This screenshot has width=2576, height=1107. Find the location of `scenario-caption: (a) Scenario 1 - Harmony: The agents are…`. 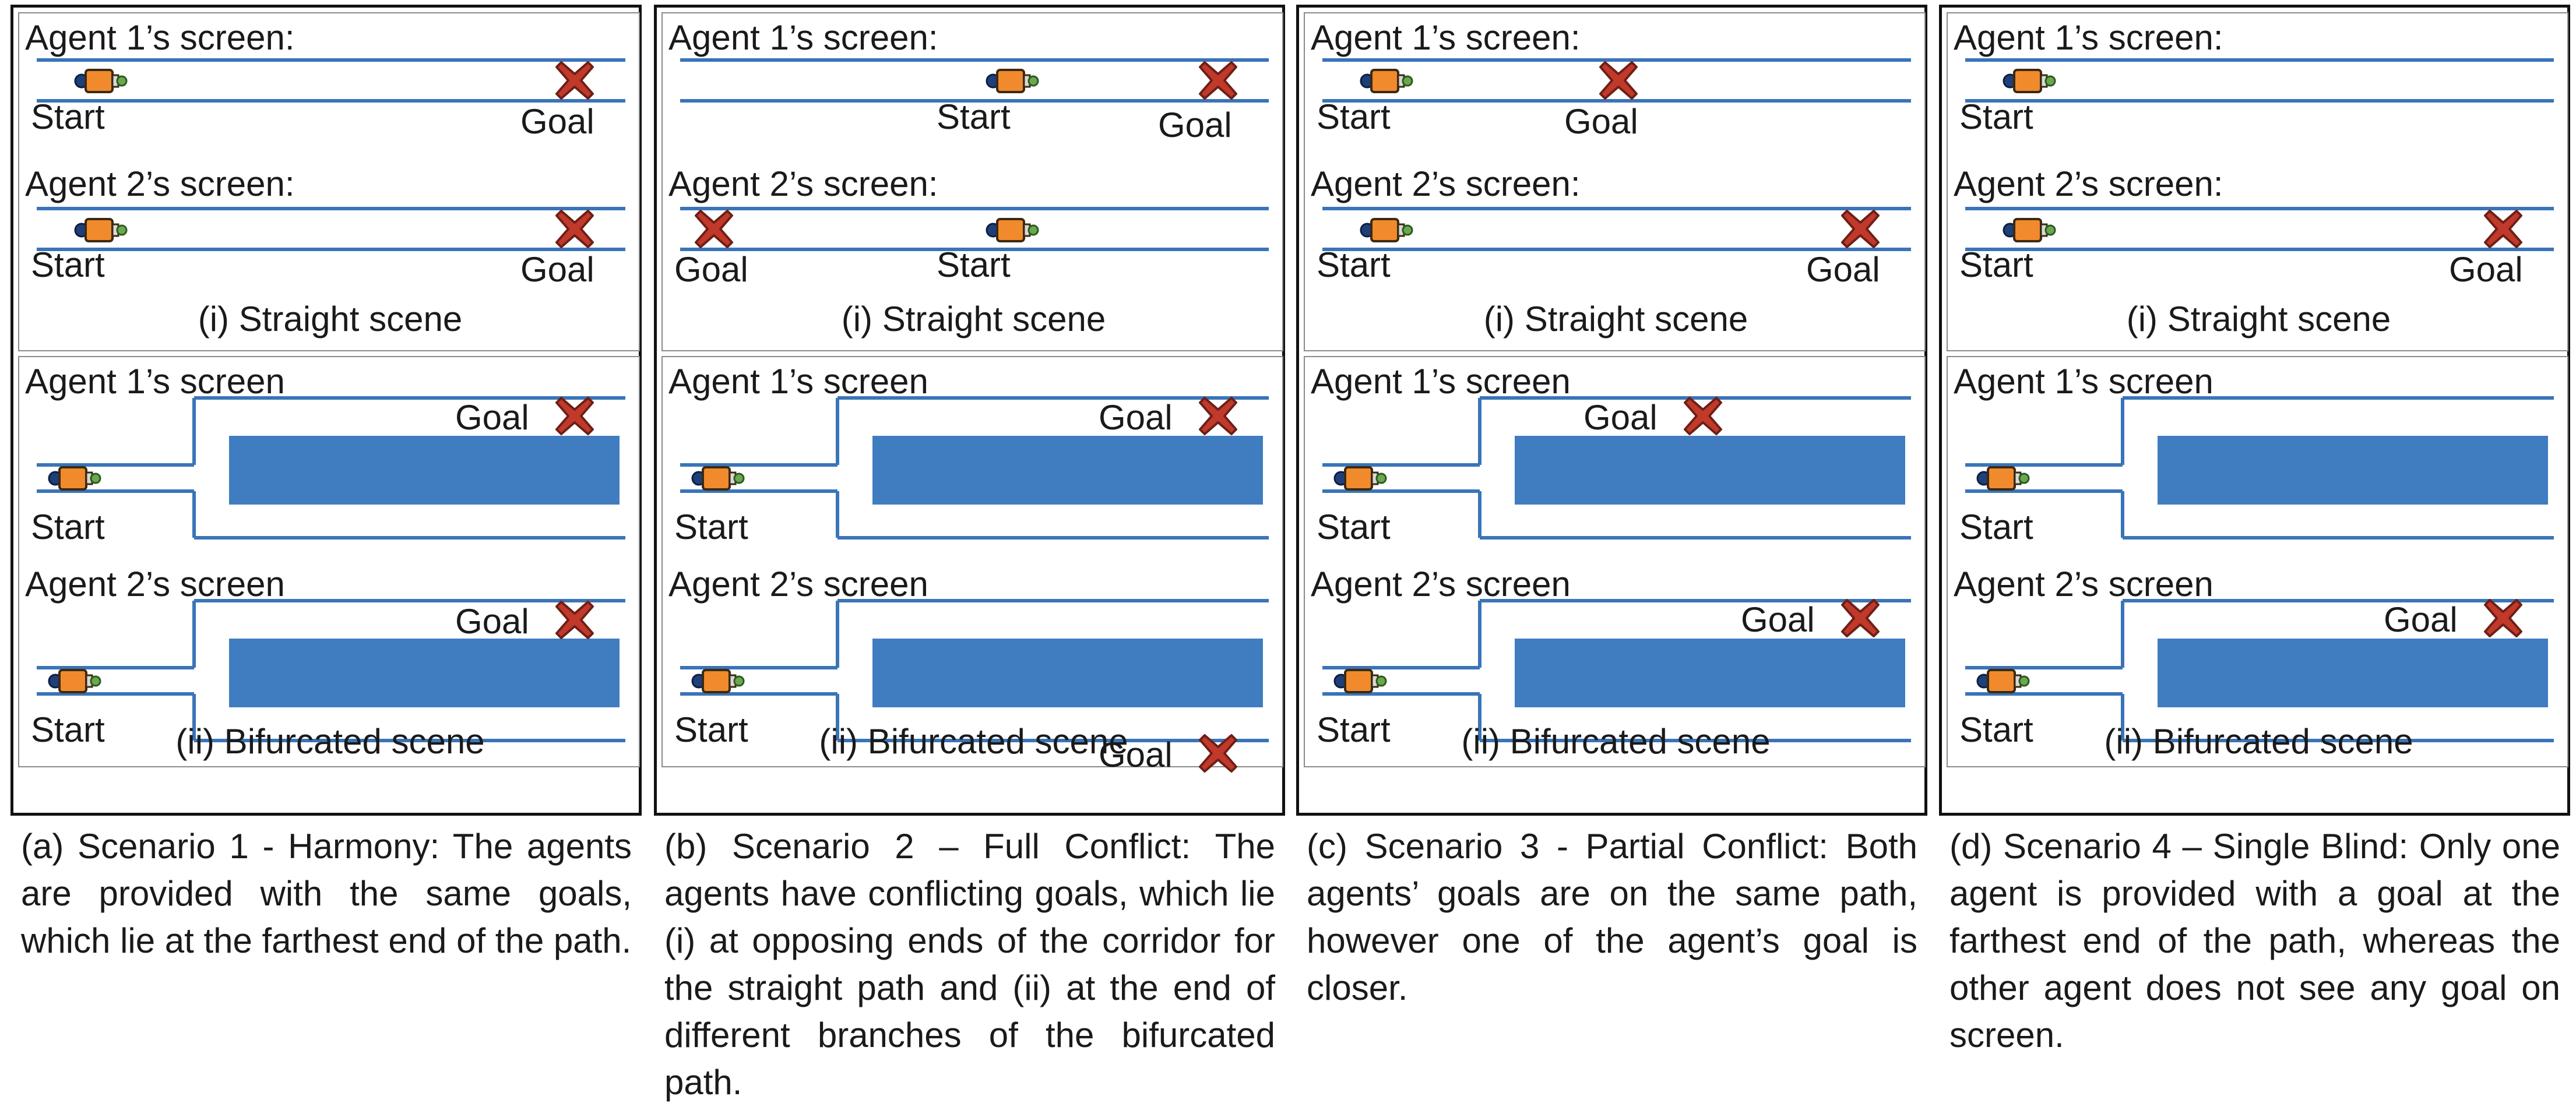

scenario-caption: (a) Scenario 1 - Harmony: The agents are… is located at coordinates (327, 893).